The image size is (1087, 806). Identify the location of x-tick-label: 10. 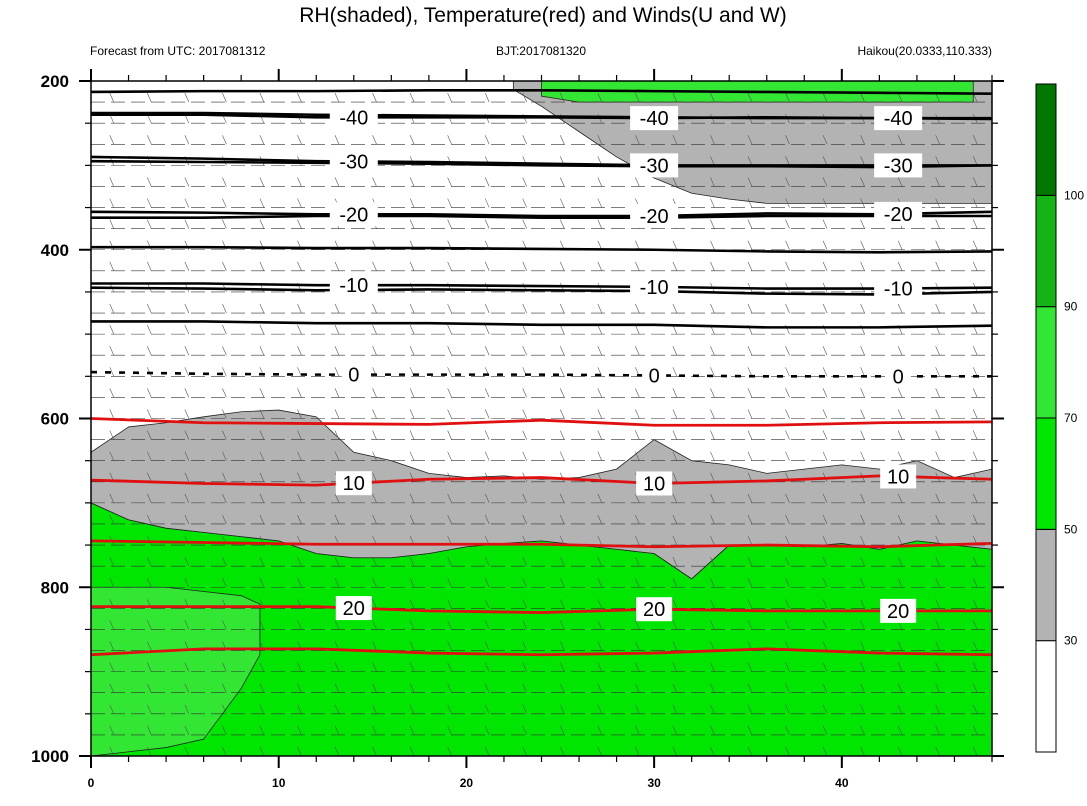
(279, 783).